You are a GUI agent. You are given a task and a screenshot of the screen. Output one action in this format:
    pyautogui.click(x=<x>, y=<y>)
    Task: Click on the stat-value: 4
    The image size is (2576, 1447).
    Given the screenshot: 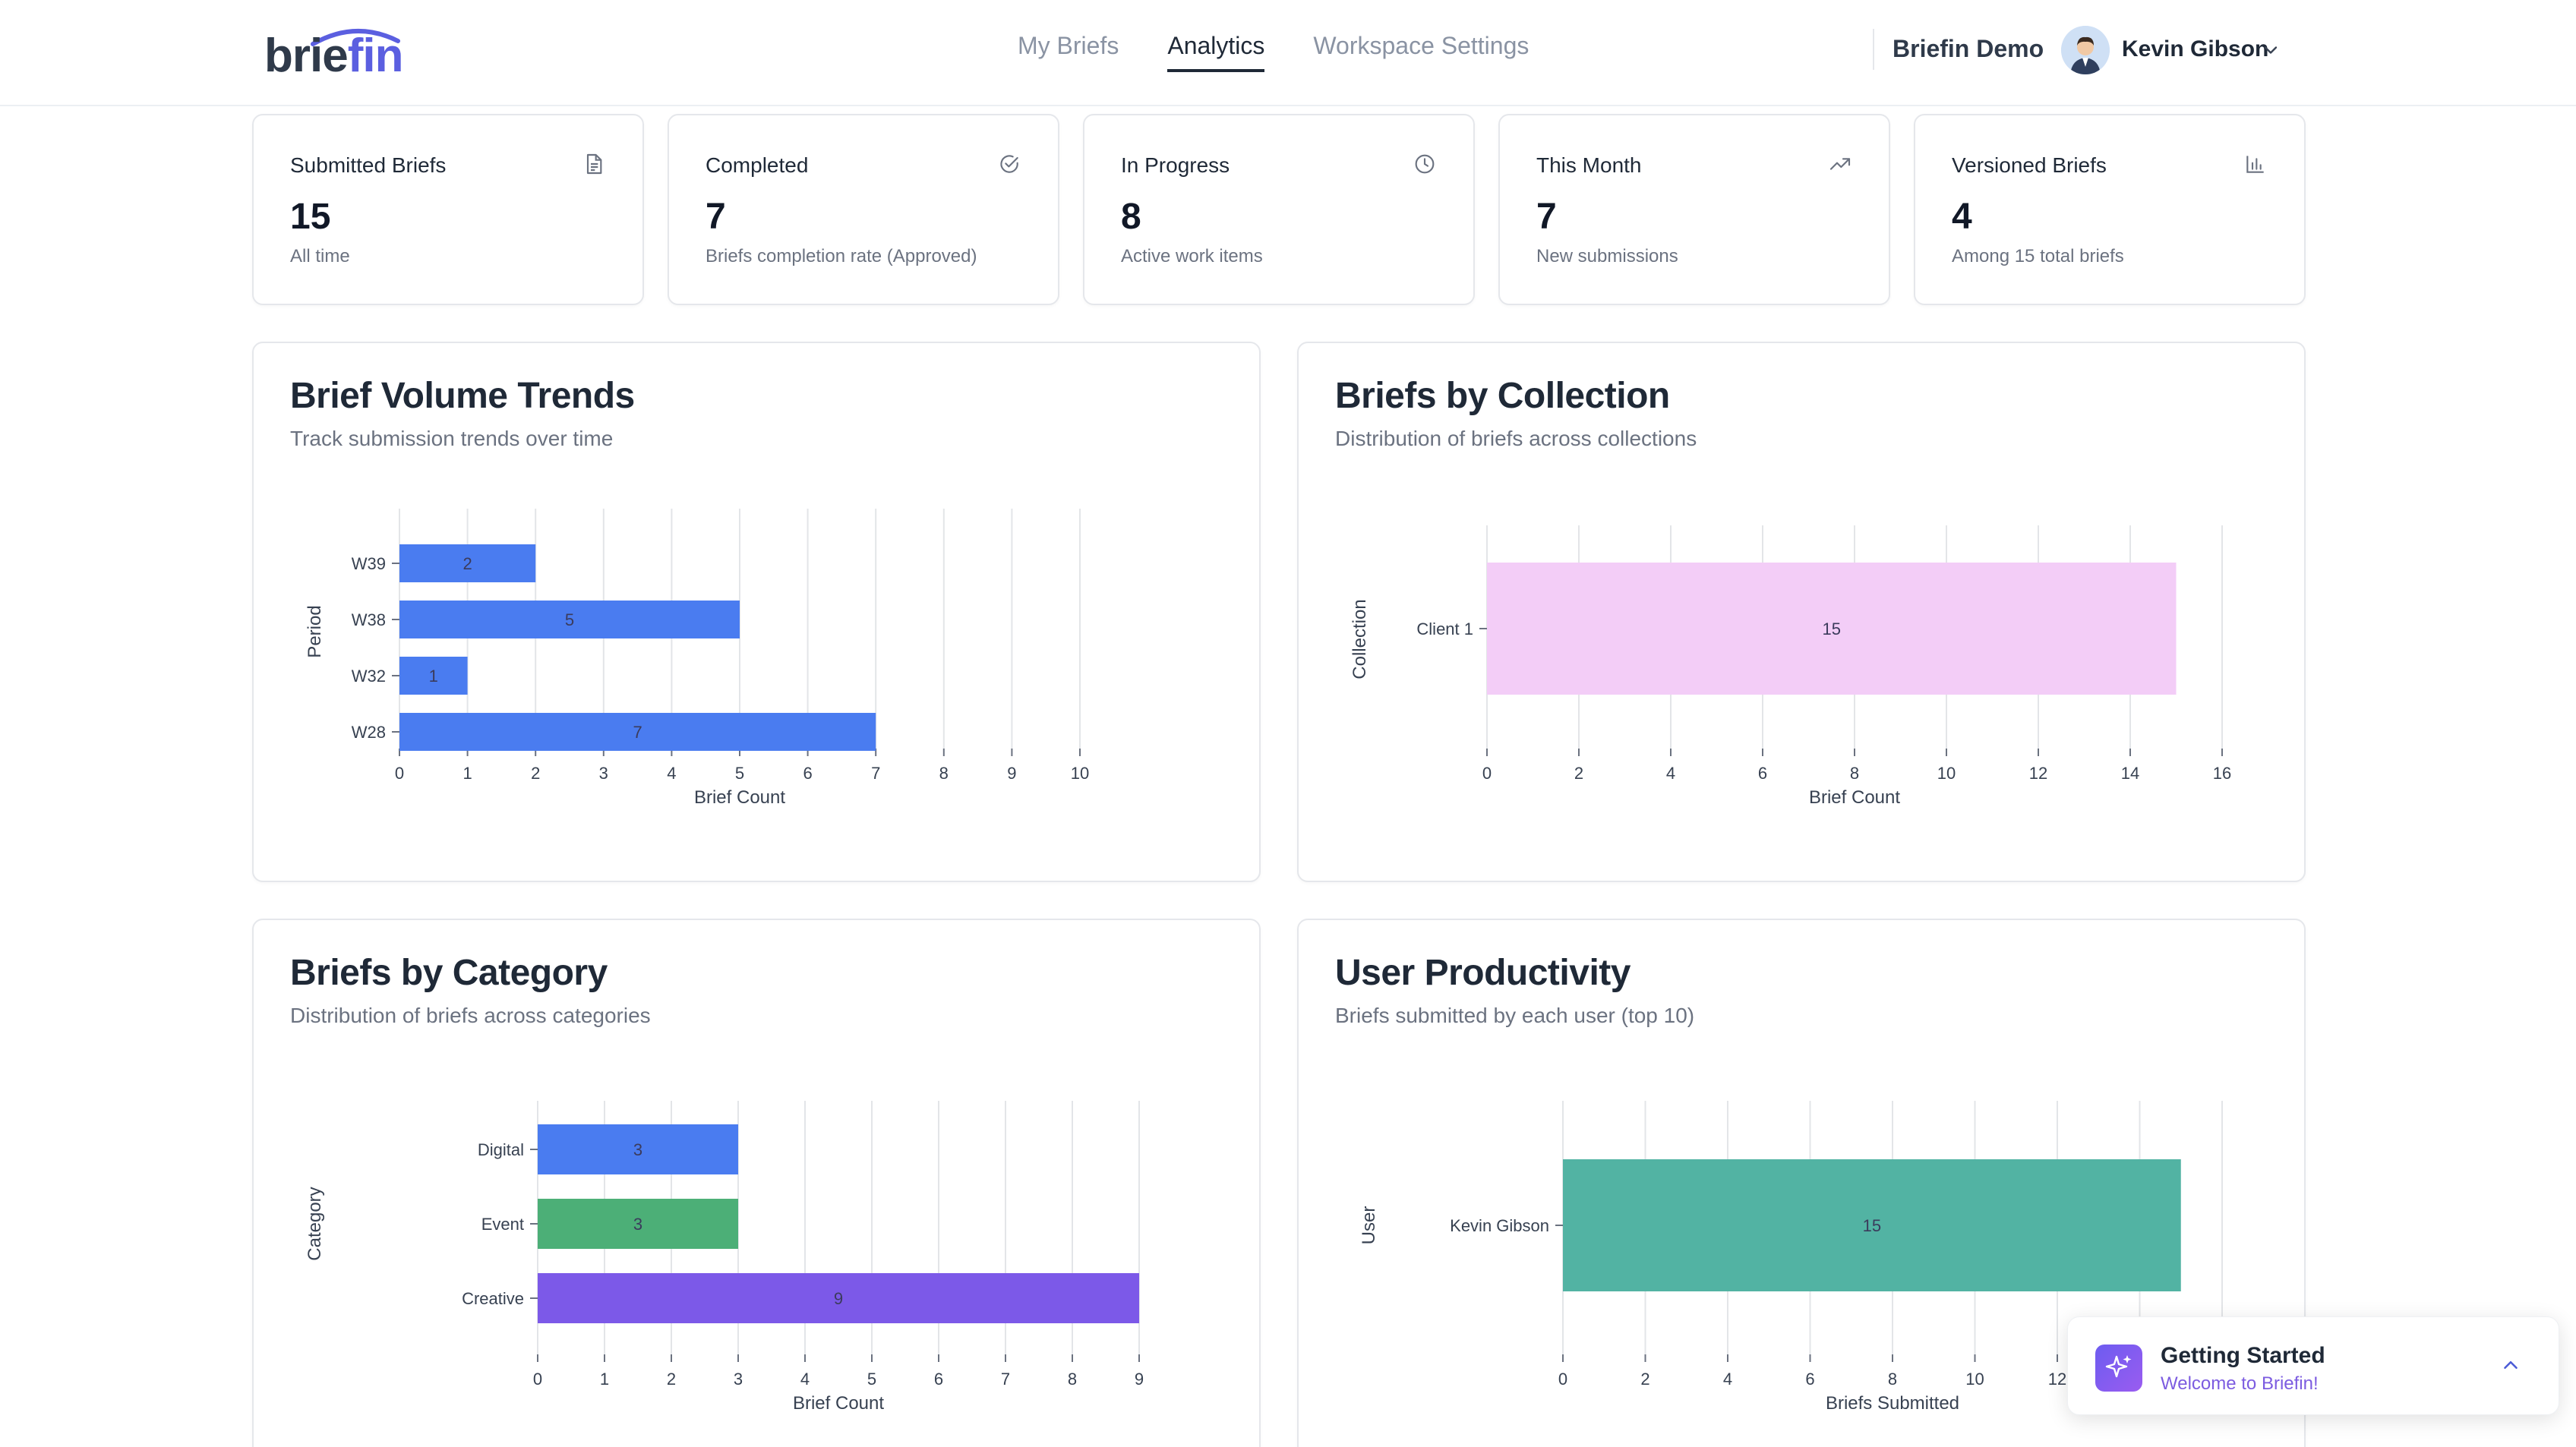 What is the action you would take?
    pyautogui.click(x=1962, y=217)
    